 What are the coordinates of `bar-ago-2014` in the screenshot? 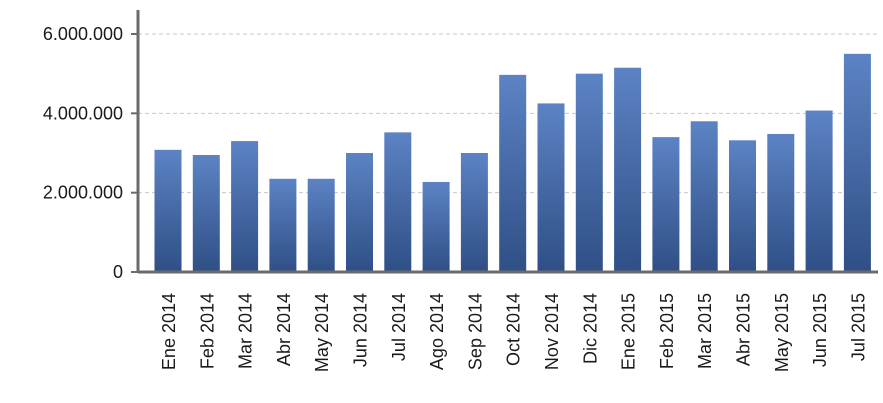 It's located at (436, 226).